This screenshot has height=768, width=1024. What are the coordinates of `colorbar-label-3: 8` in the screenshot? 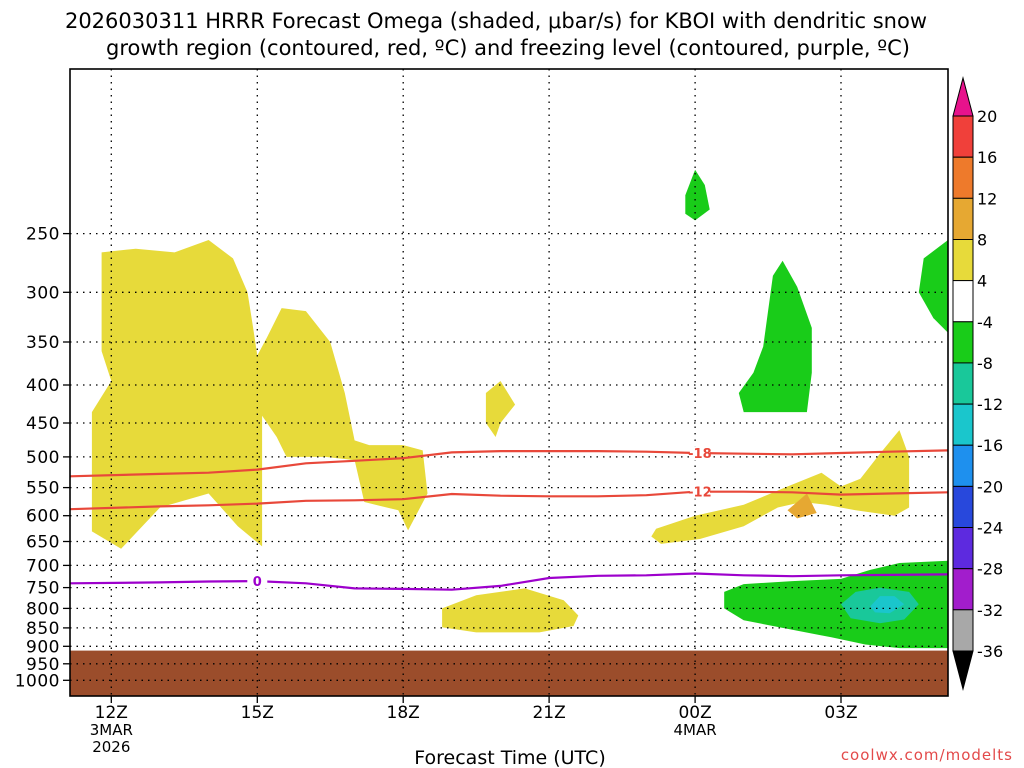 It's located at (982, 240).